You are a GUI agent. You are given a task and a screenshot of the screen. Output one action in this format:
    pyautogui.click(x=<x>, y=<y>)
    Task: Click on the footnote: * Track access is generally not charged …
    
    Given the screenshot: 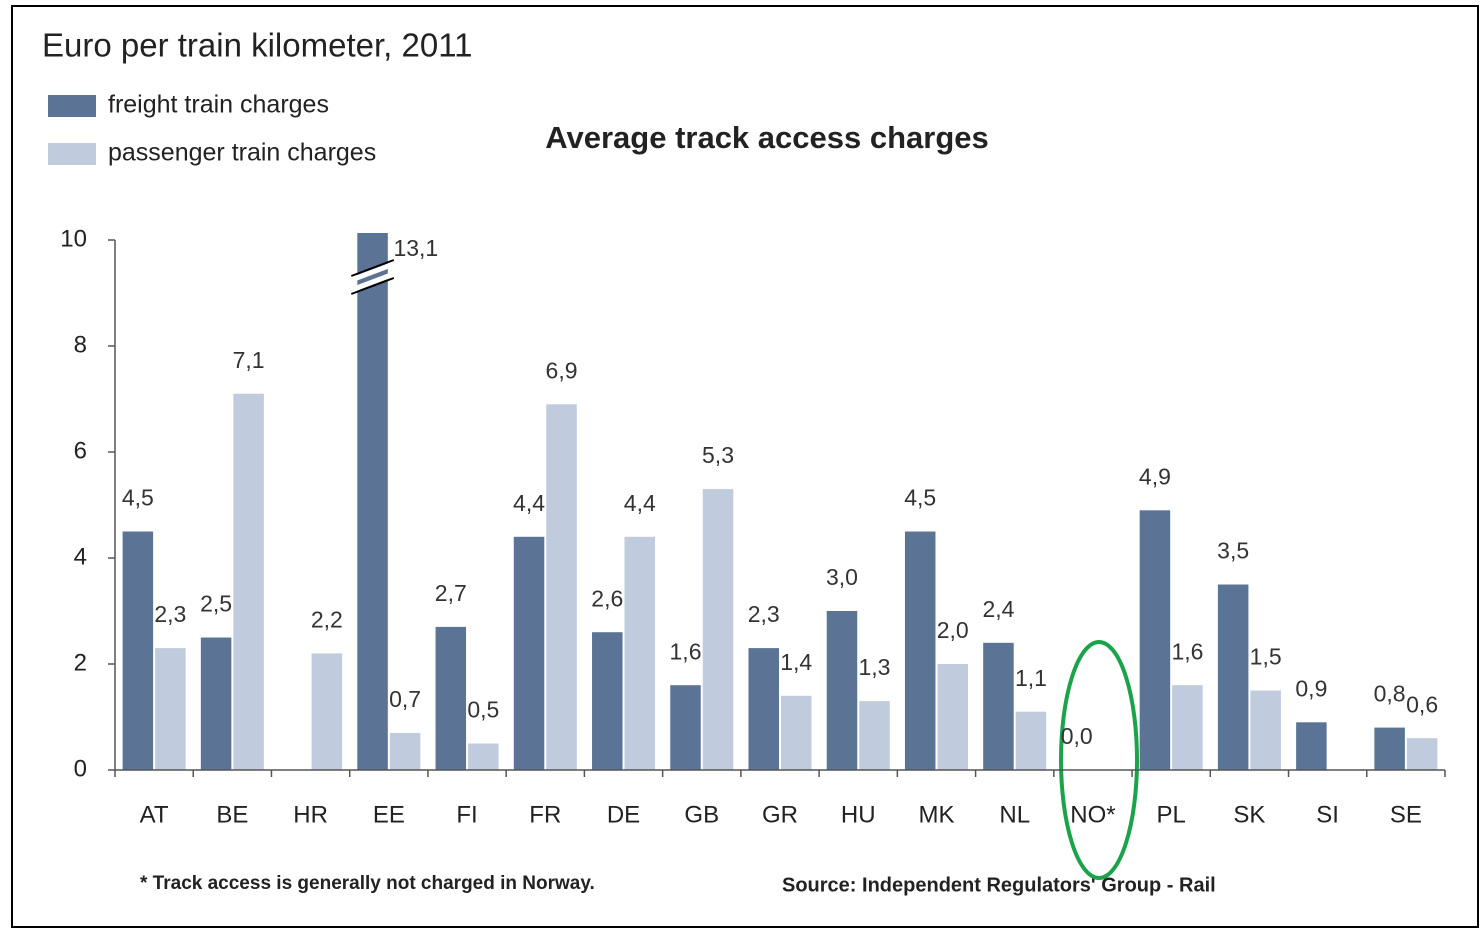 What is the action you would take?
    pyautogui.click(x=367, y=883)
    